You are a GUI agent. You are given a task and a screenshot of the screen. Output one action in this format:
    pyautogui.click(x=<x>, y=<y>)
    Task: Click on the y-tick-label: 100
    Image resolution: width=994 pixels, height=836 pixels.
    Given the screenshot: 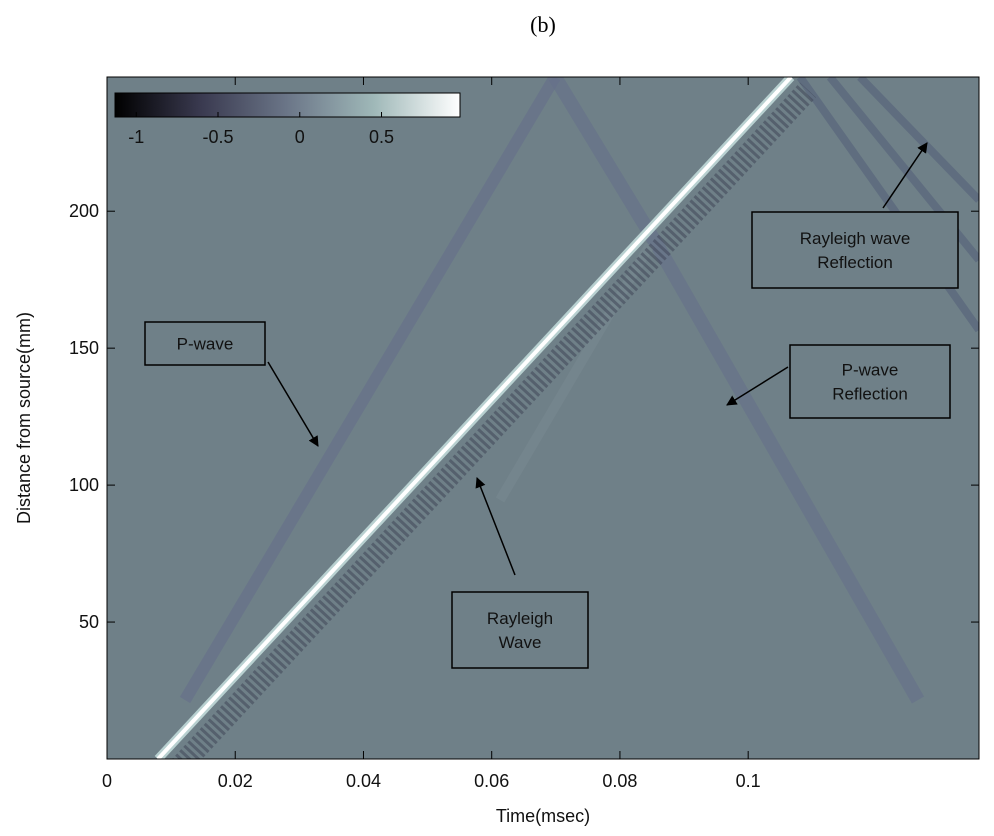 What is the action you would take?
    pyautogui.click(x=84, y=485)
    